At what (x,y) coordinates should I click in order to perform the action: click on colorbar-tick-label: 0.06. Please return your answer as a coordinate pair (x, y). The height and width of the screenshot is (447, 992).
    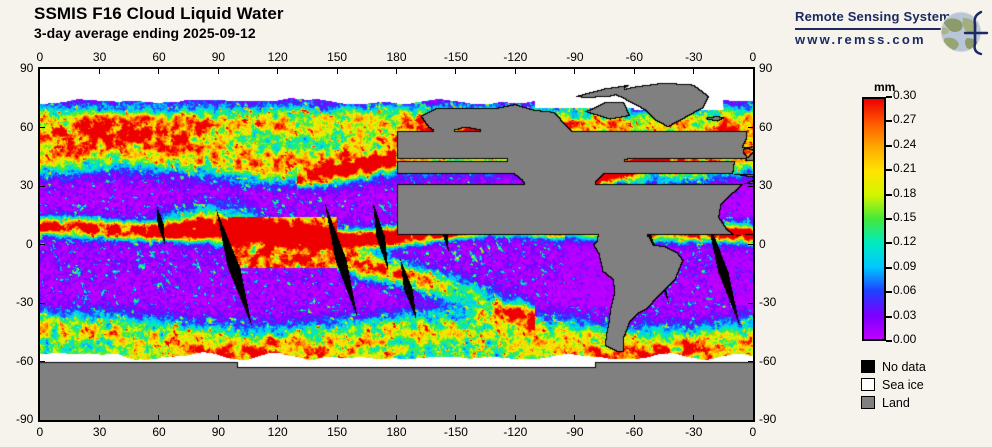
    Looking at the image, I should click on (905, 290).